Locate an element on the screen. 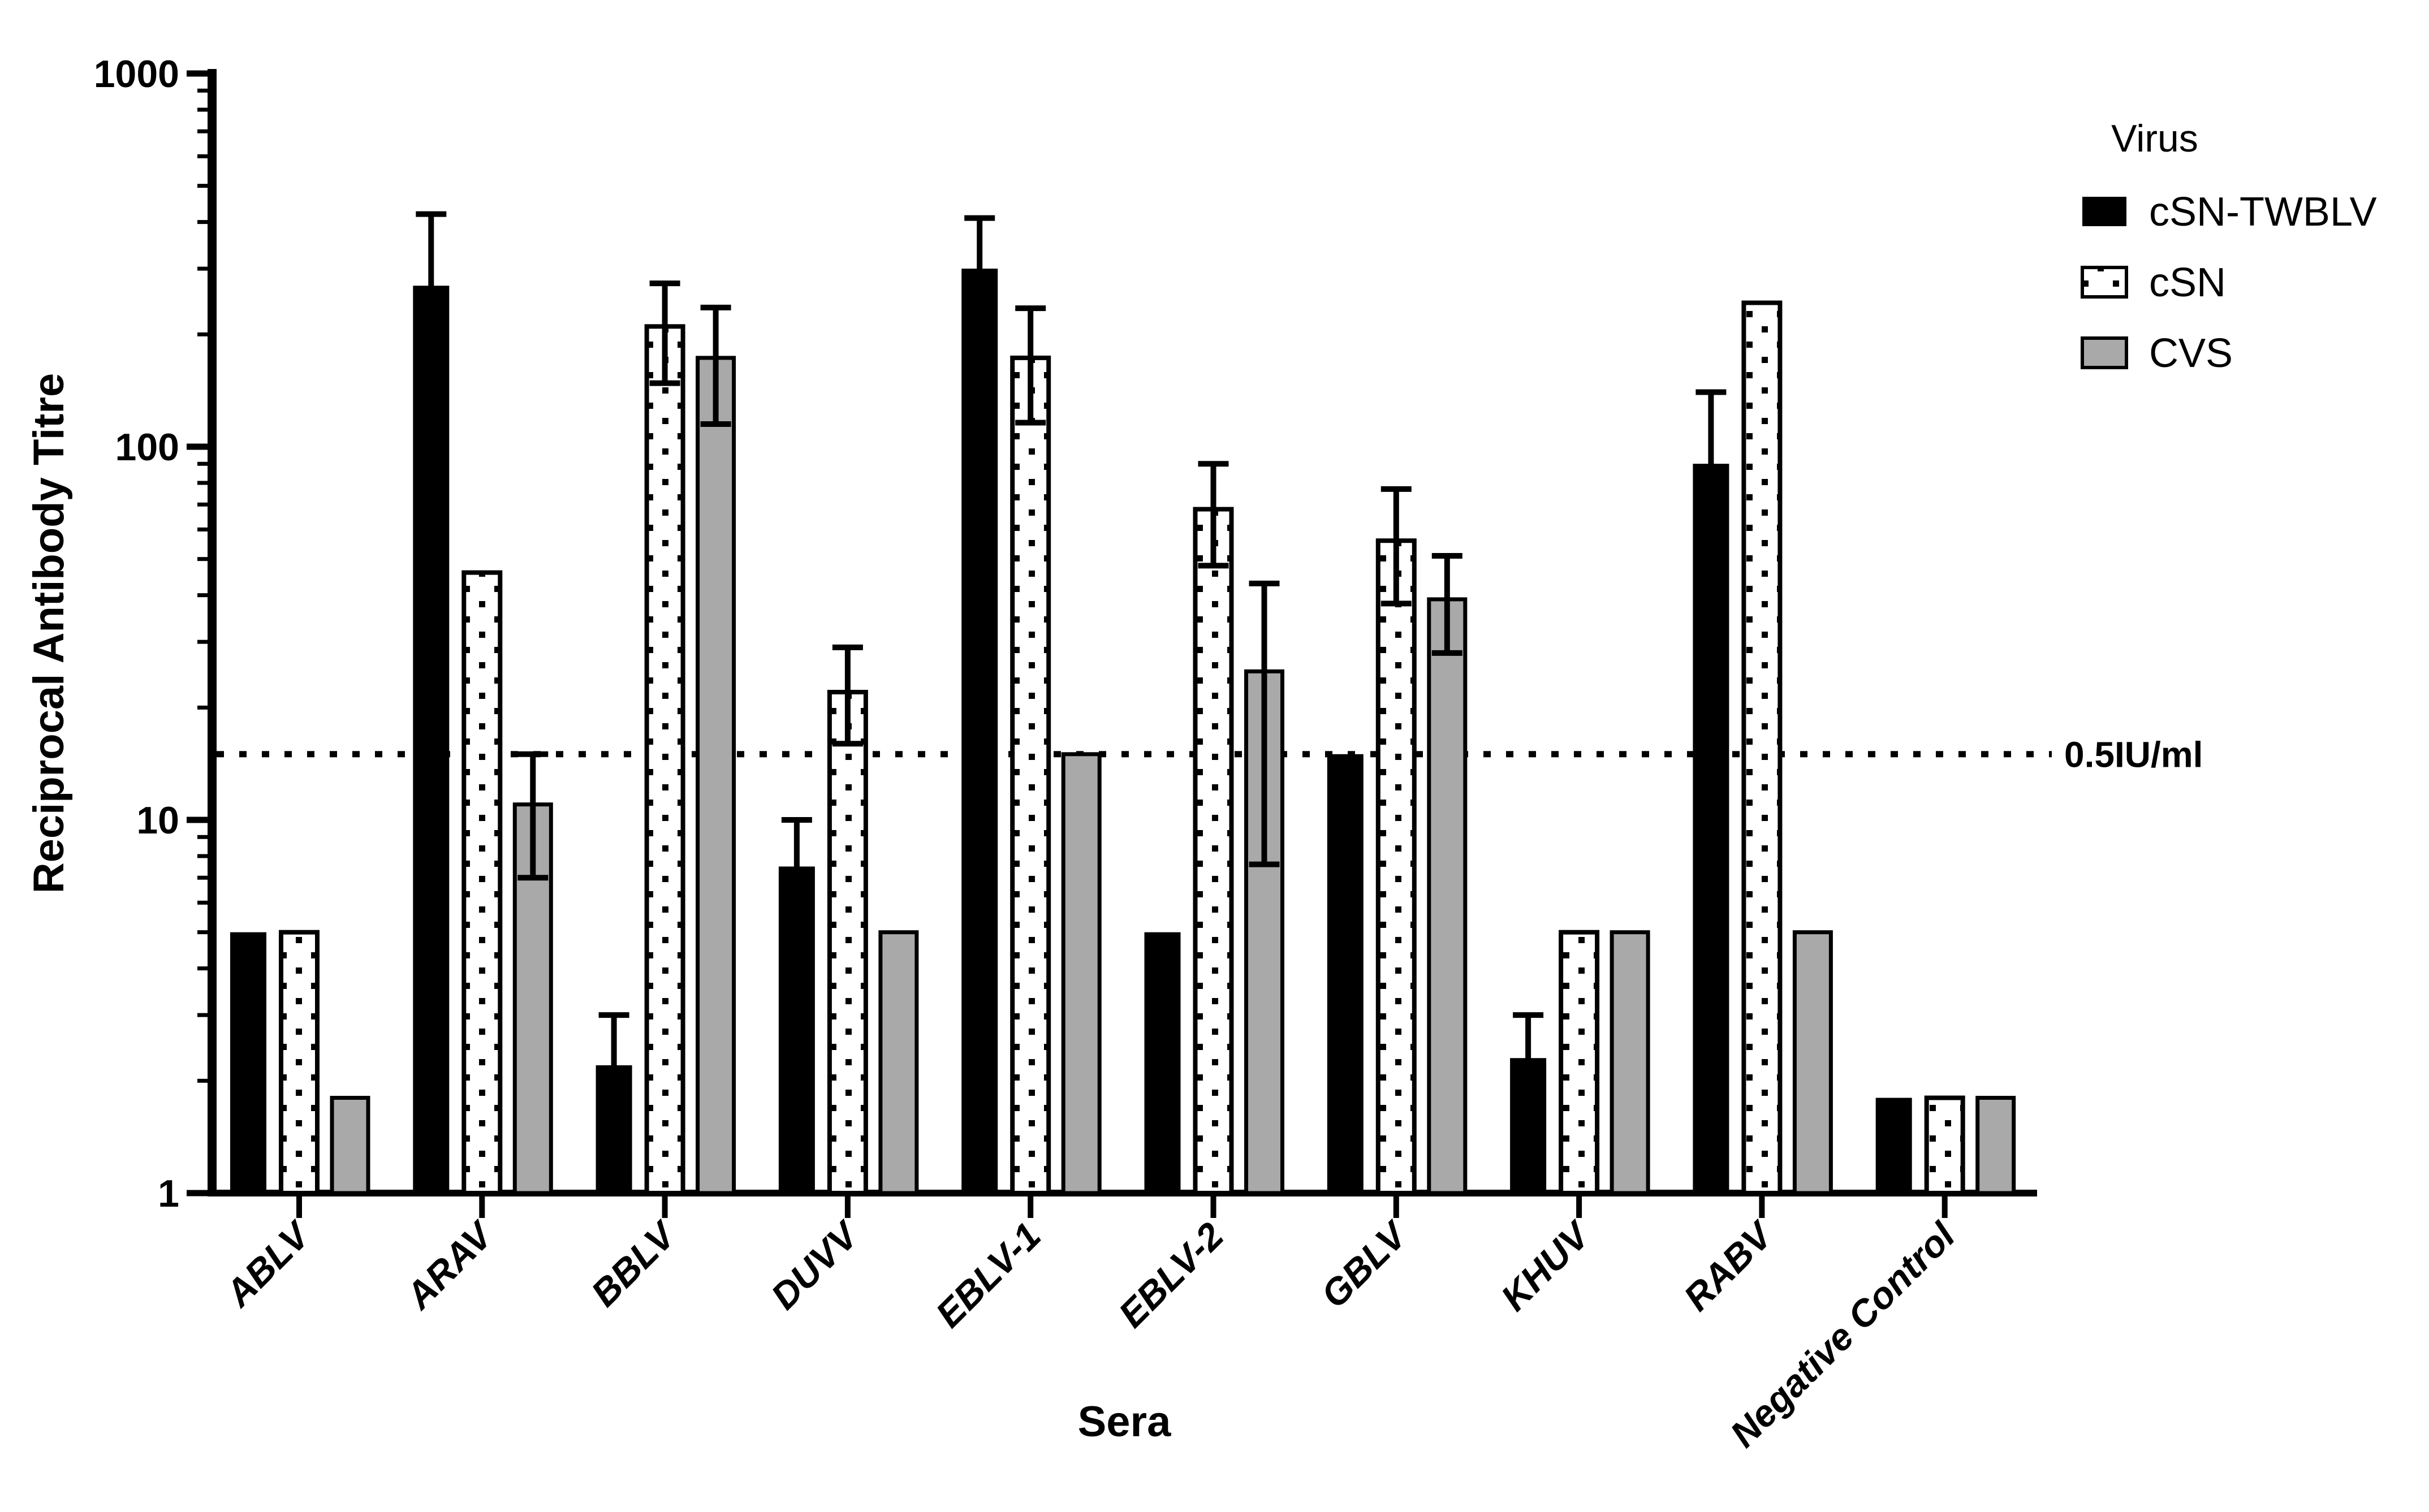  y-axis-line is located at coordinates (212, 633).